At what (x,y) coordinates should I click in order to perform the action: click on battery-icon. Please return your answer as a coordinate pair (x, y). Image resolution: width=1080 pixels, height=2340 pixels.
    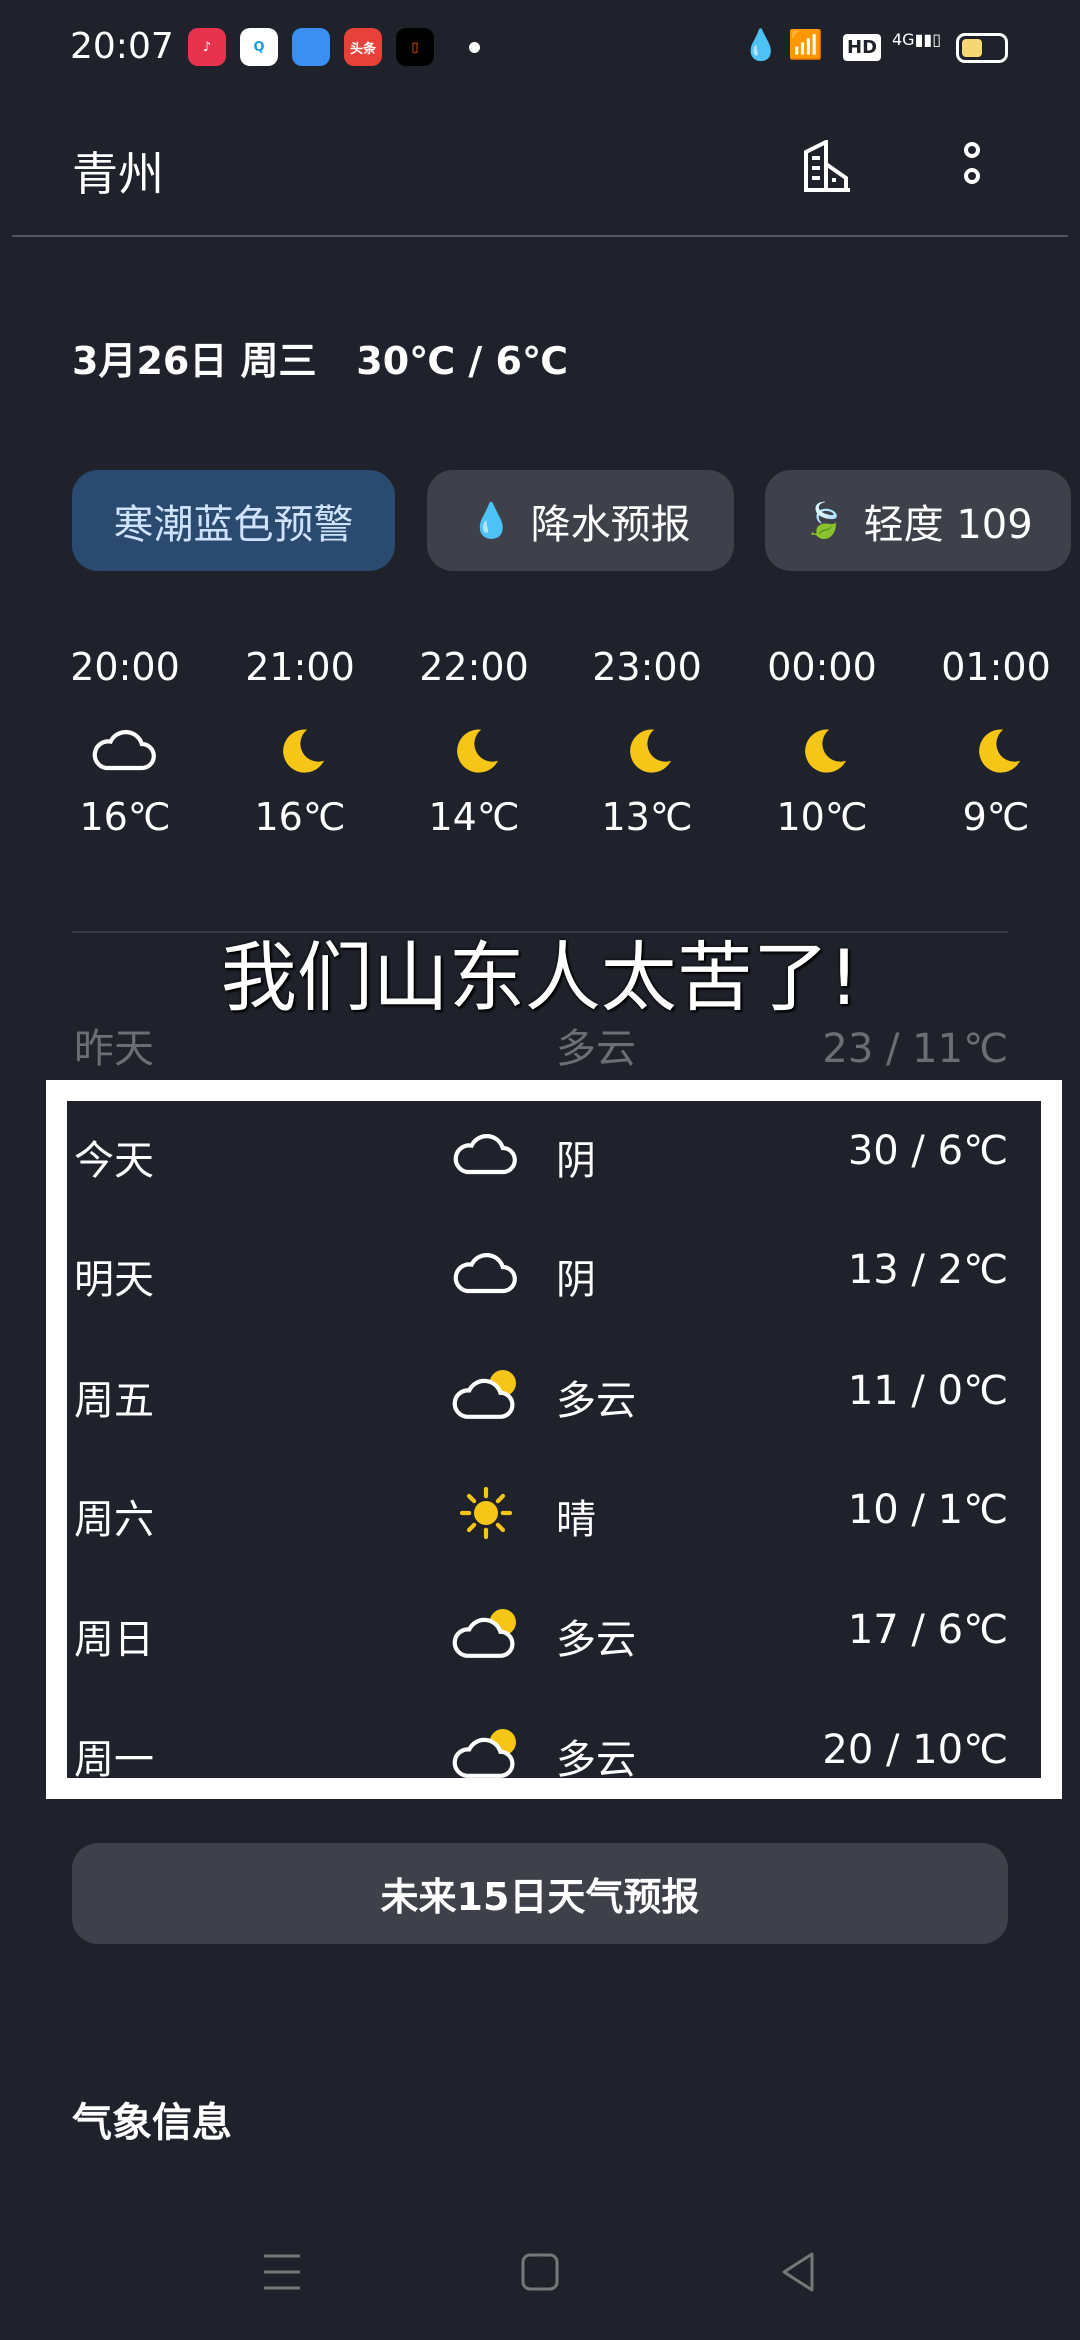
    Looking at the image, I should click on (982, 48).